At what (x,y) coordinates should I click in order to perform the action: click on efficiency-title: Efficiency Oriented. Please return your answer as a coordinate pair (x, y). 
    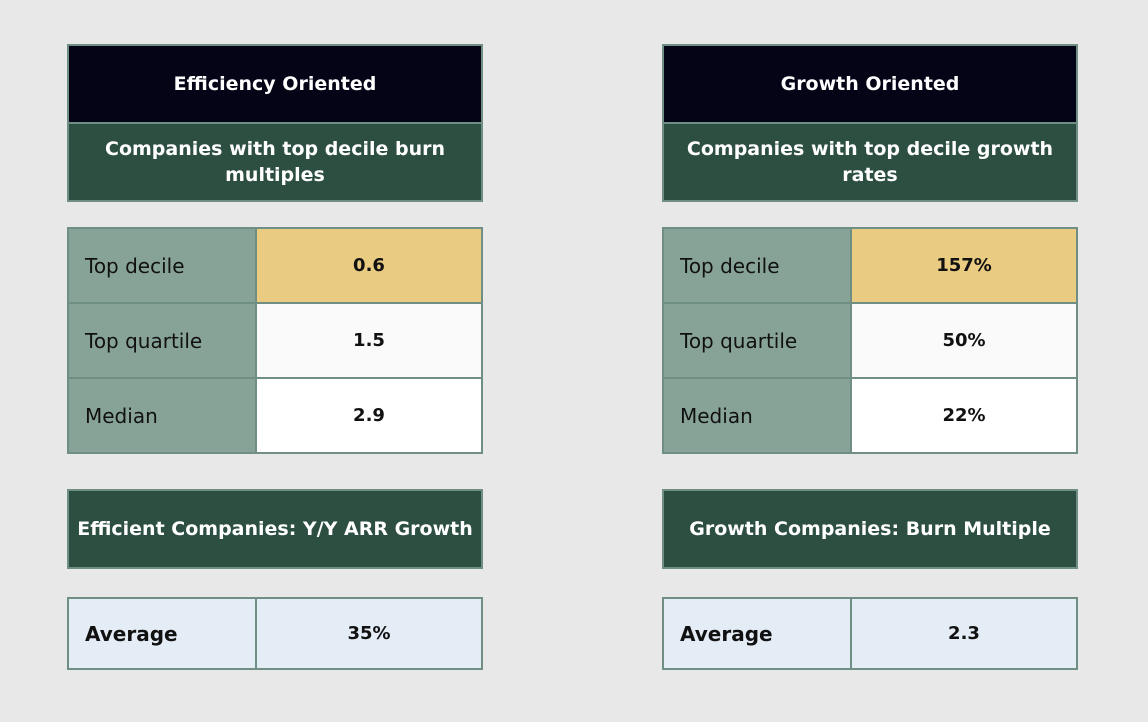
    Looking at the image, I should click on (275, 84).